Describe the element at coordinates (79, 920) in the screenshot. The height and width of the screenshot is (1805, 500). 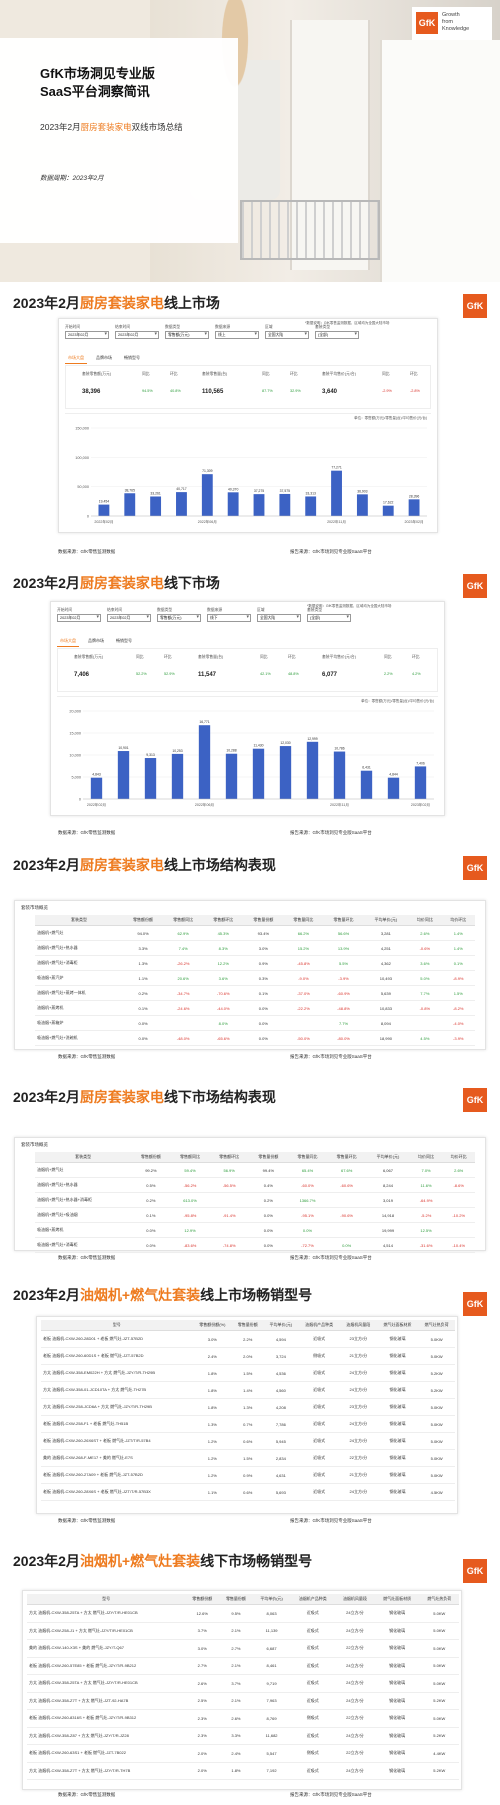
I see `column-header: 套装类型` at that location.